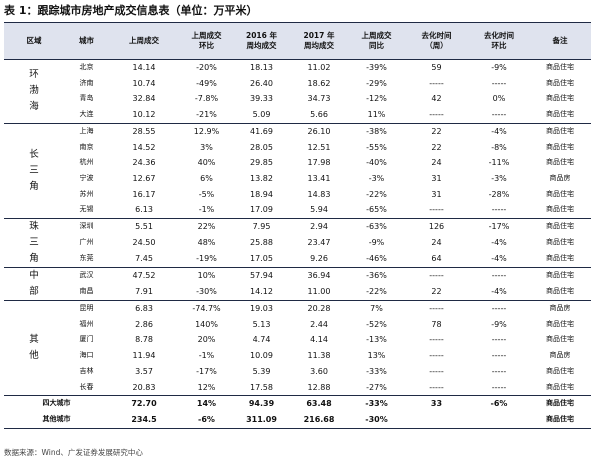 This screenshot has height=464, width=595. I want to click on column-header: 备注, so click(560, 41).